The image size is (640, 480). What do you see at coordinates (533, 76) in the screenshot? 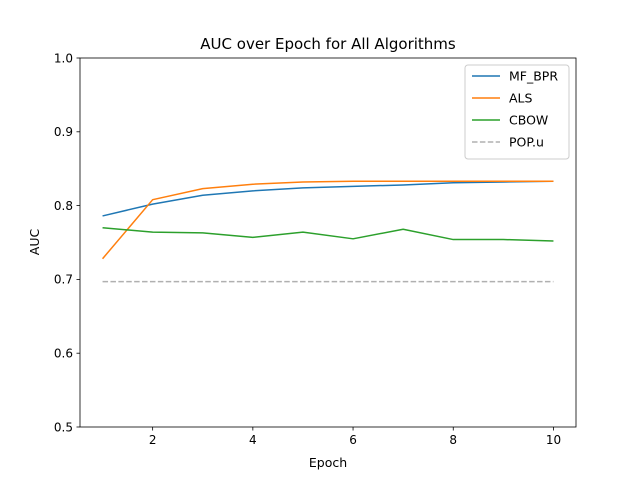
I see `legend-label-0: MF_BPR` at bounding box center [533, 76].